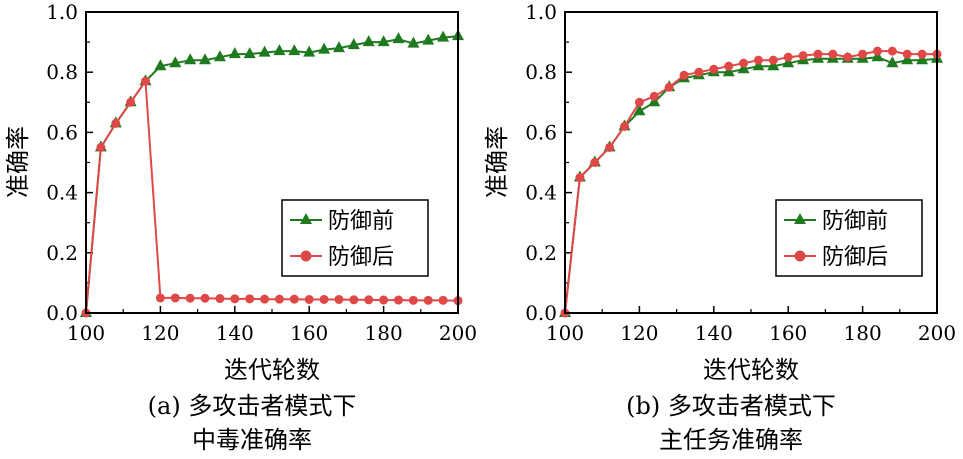 The width and height of the screenshot is (963, 459). I want to click on panel-a-legend: 防御前 防御后, so click(355, 238).